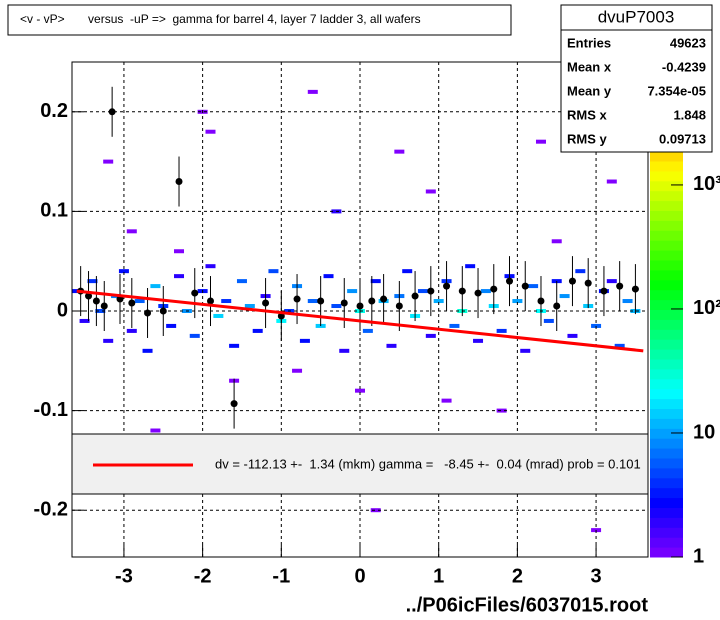 Image resolution: width=720 pixels, height=620 pixels. What do you see at coordinates (587, 114) in the screenshot?
I see `stats-key: RMS x` at bounding box center [587, 114].